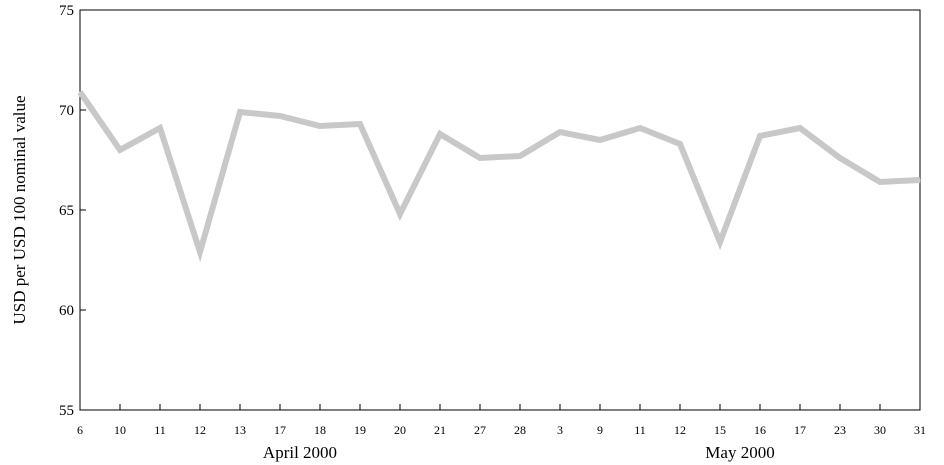 The height and width of the screenshot is (465, 944). I want to click on x-group-label: April 2000, so click(300, 452).